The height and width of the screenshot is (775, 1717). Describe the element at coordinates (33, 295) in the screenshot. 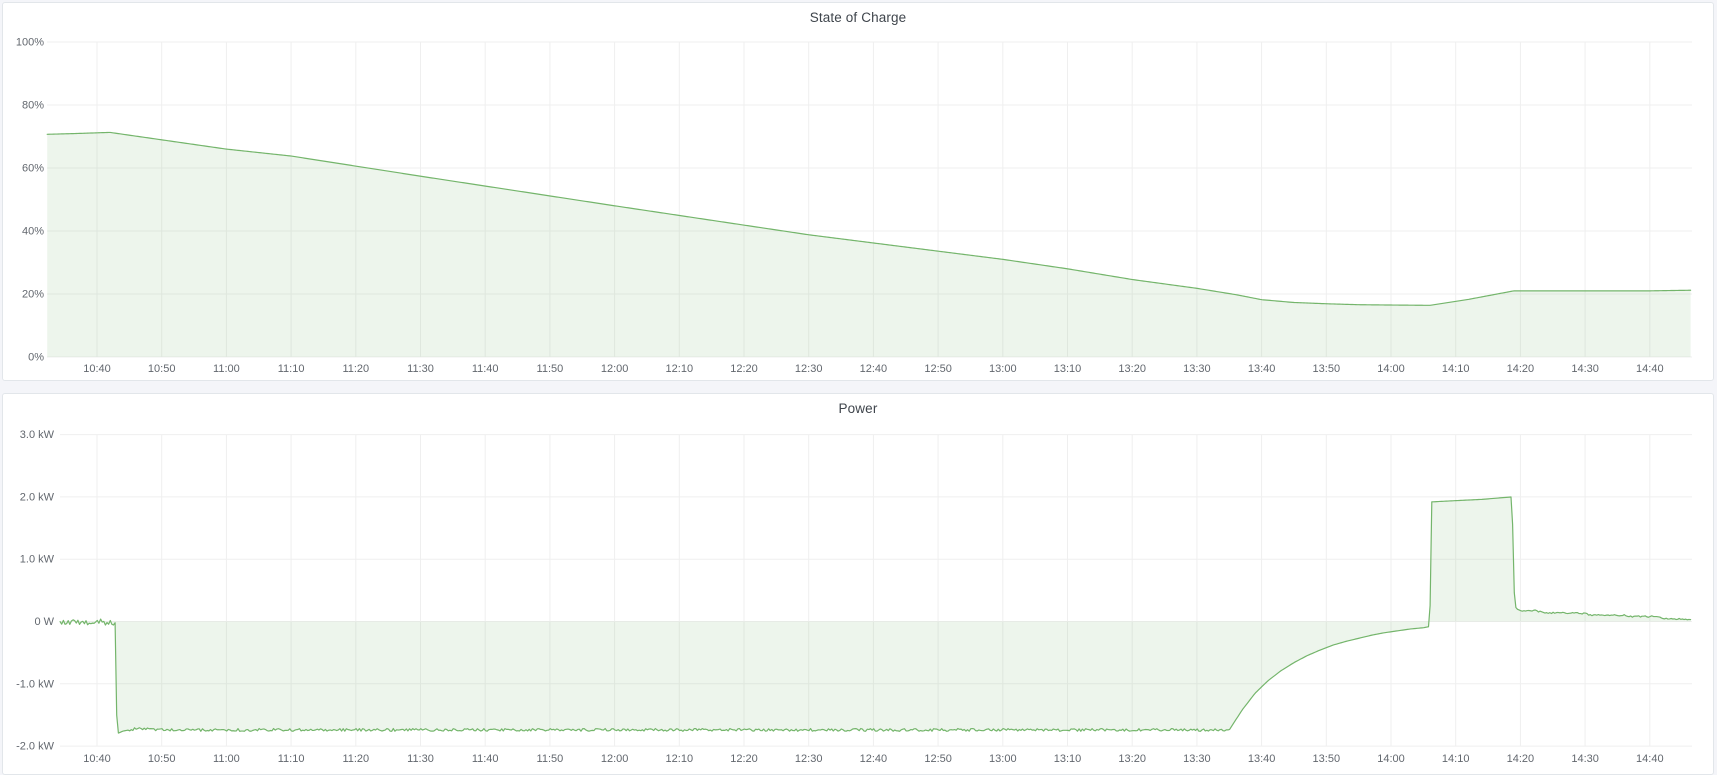

I see `y-axis-label: 20%` at that location.